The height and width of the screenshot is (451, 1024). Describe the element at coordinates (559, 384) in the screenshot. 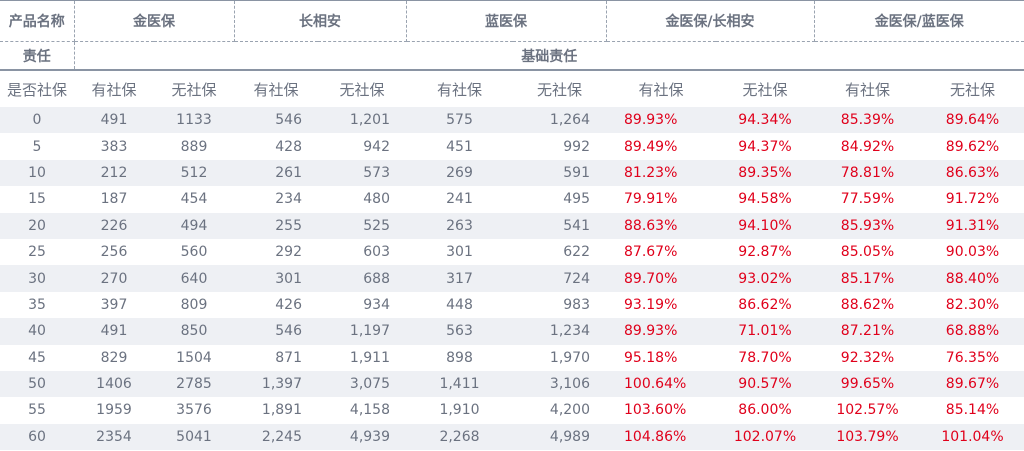

I see `premium-cell: 3,106` at that location.